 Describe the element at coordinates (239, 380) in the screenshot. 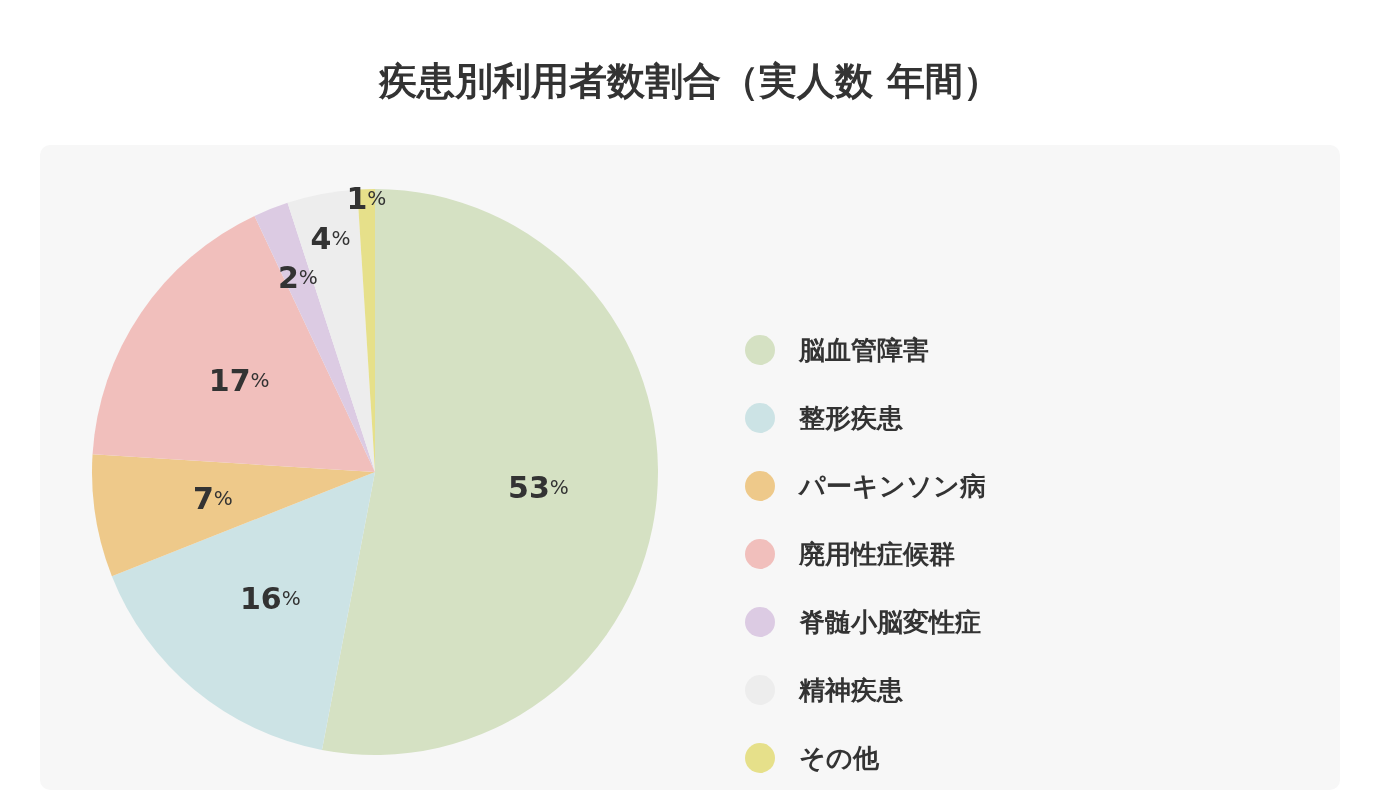

I see `data-label: 17%` at that location.